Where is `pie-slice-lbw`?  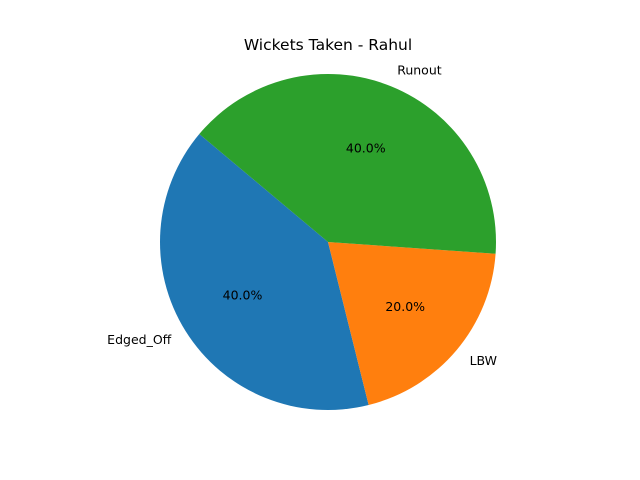 pie-slice-lbw is located at coordinates (412, 324).